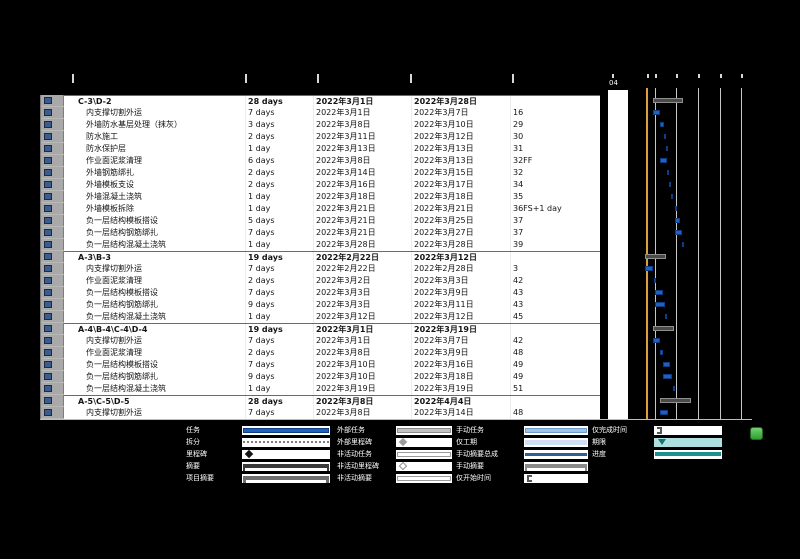 This screenshot has height=559, width=800. What do you see at coordinates (279, 377) in the screenshot?
I see `duration-cell: 9 days` at bounding box center [279, 377].